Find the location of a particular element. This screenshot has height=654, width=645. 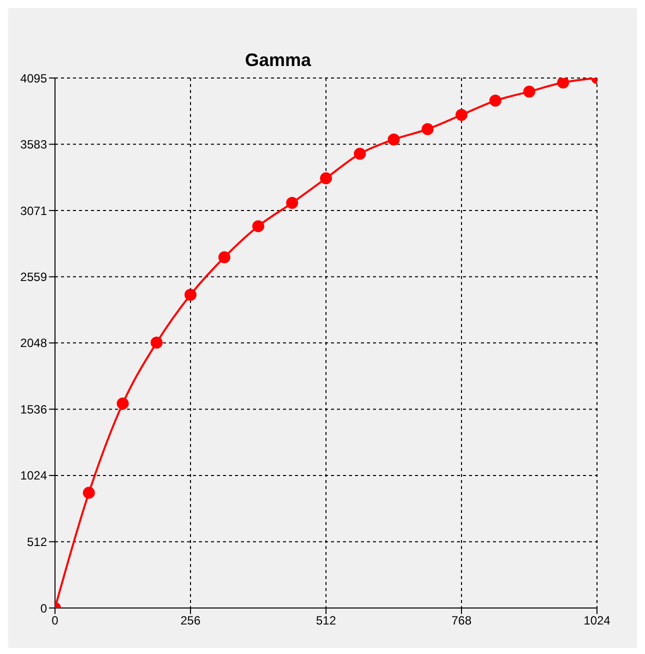

y-tick-label: 3583 is located at coordinates (34, 145).